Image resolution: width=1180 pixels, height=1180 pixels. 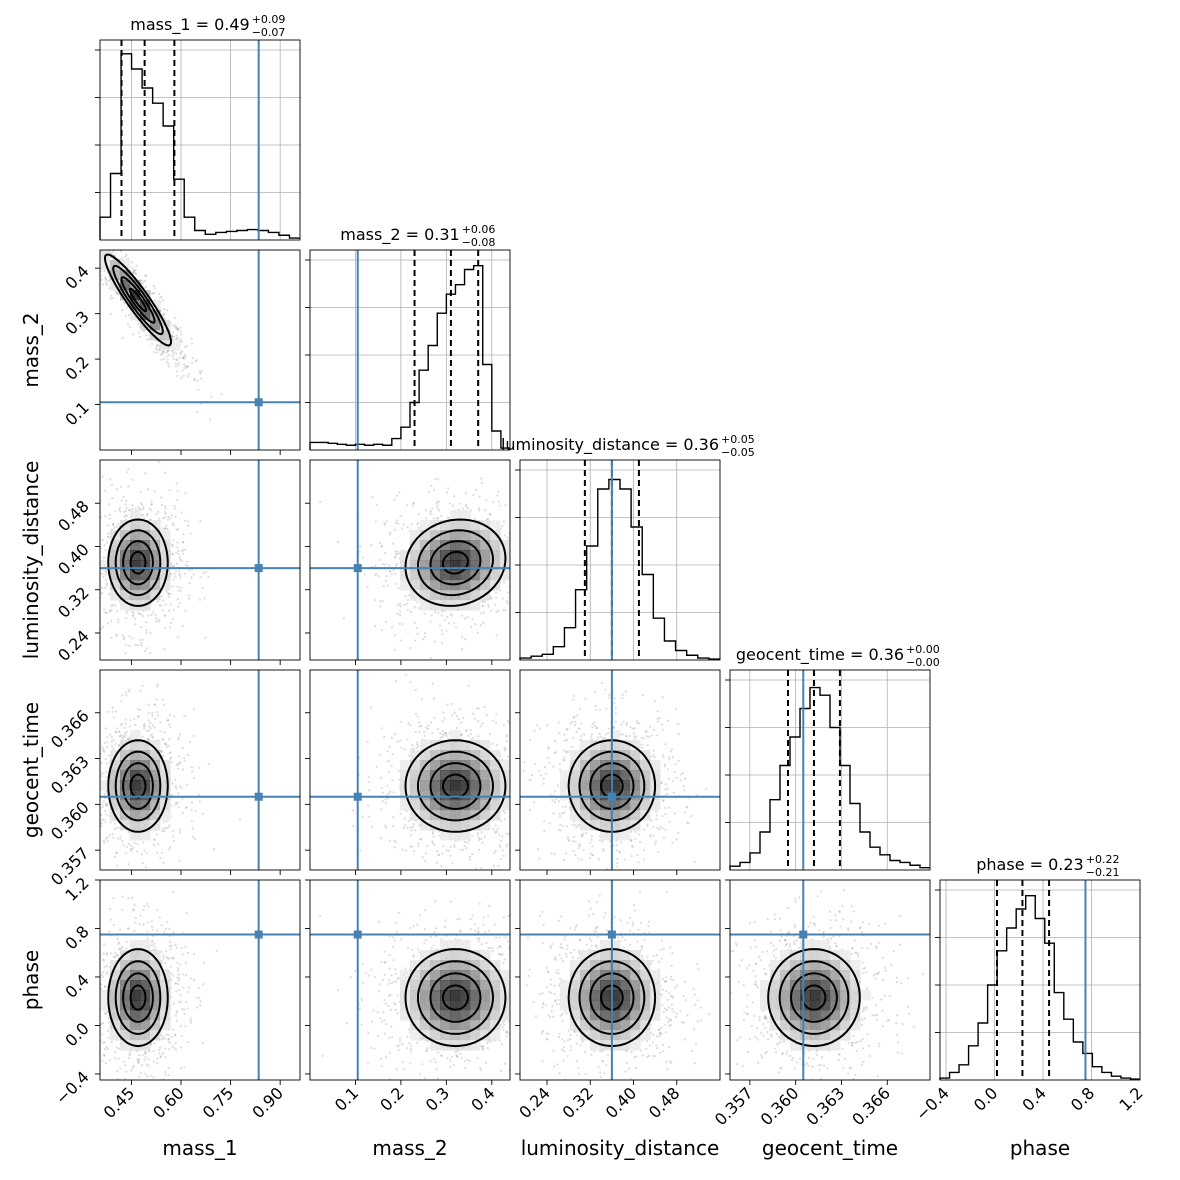 I want to click on hist-panel-geocent_time, so click(x=828, y=770).